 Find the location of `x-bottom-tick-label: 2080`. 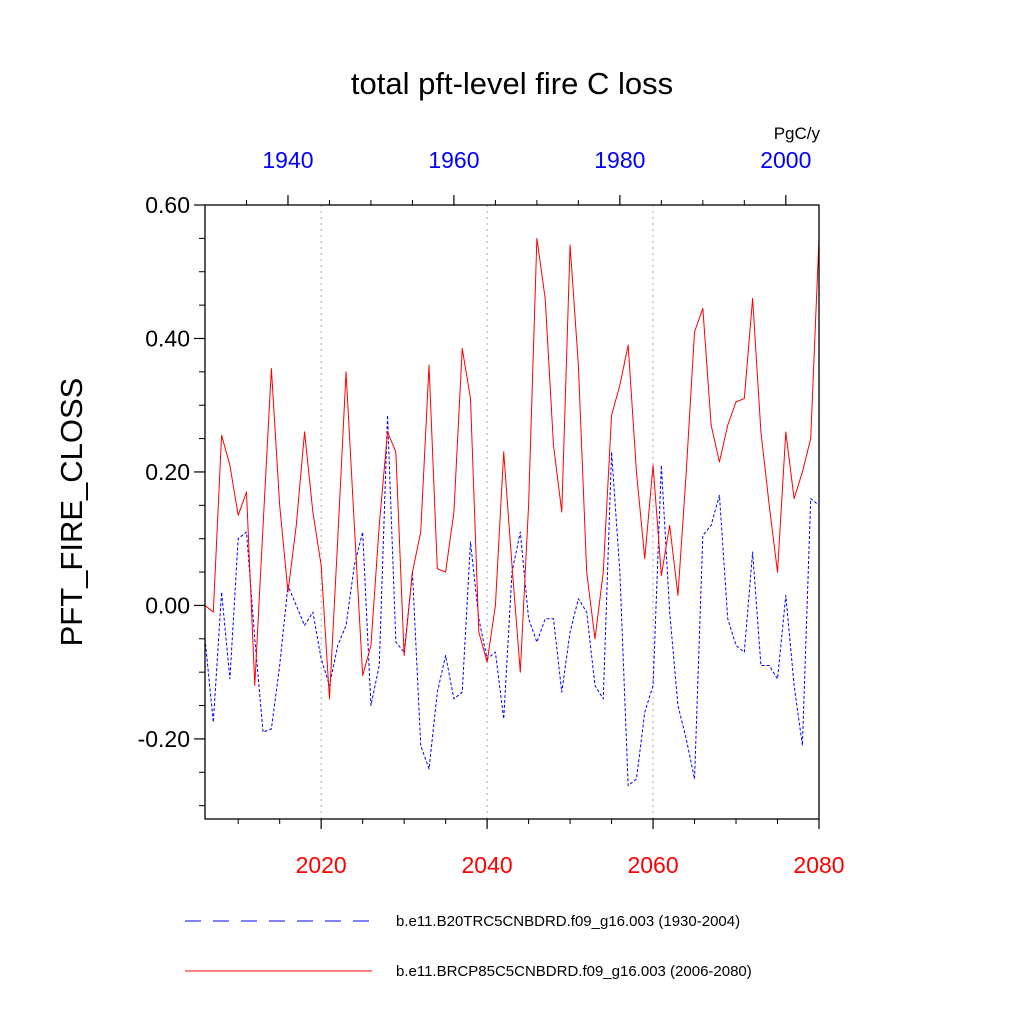

x-bottom-tick-label: 2080 is located at coordinates (818, 865).